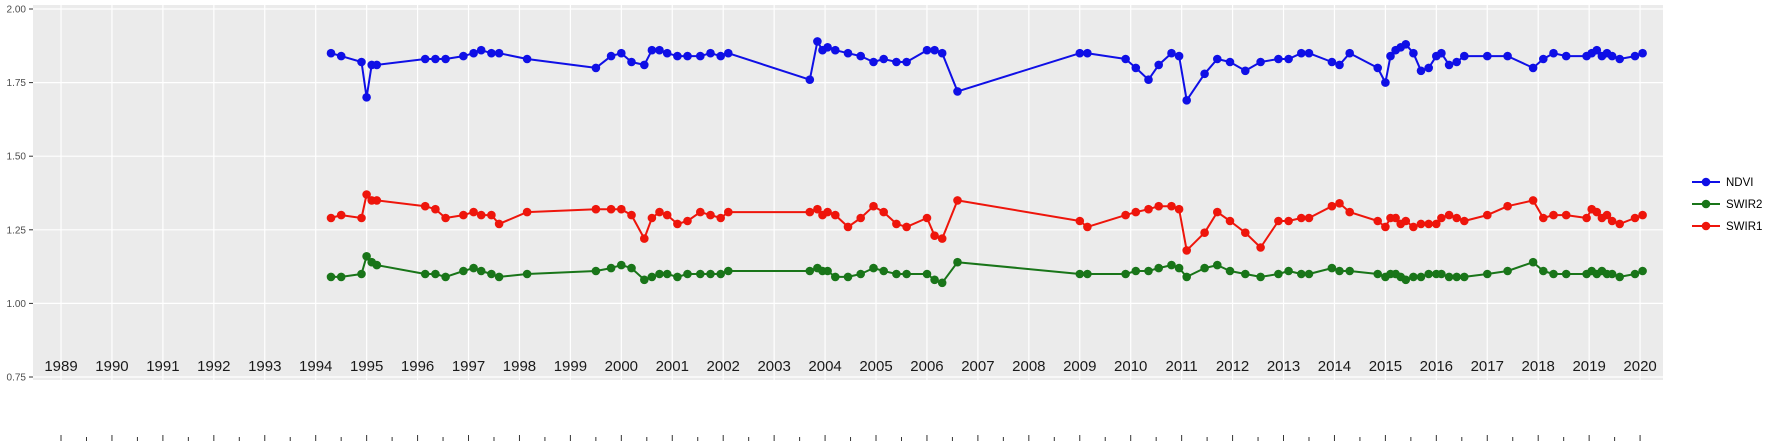  I want to click on x-tick-label: 2009, so click(1079, 366).